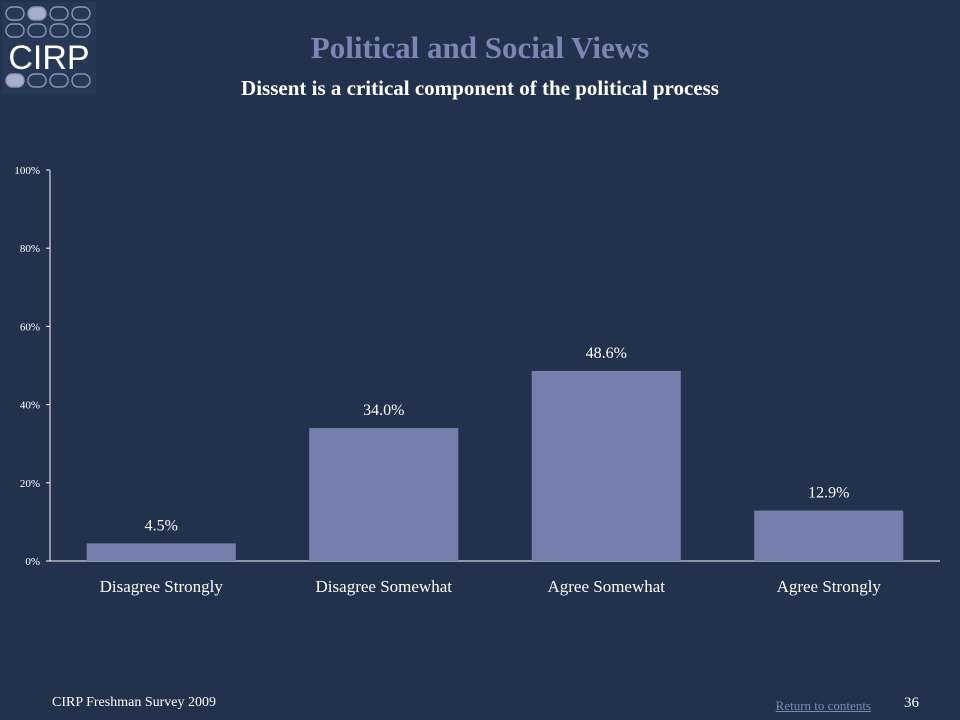  What do you see at coordinates (823, 705) in the screenshot?
I see `return-to-contents-link: Return to contents` at bounding box center [823, 705].